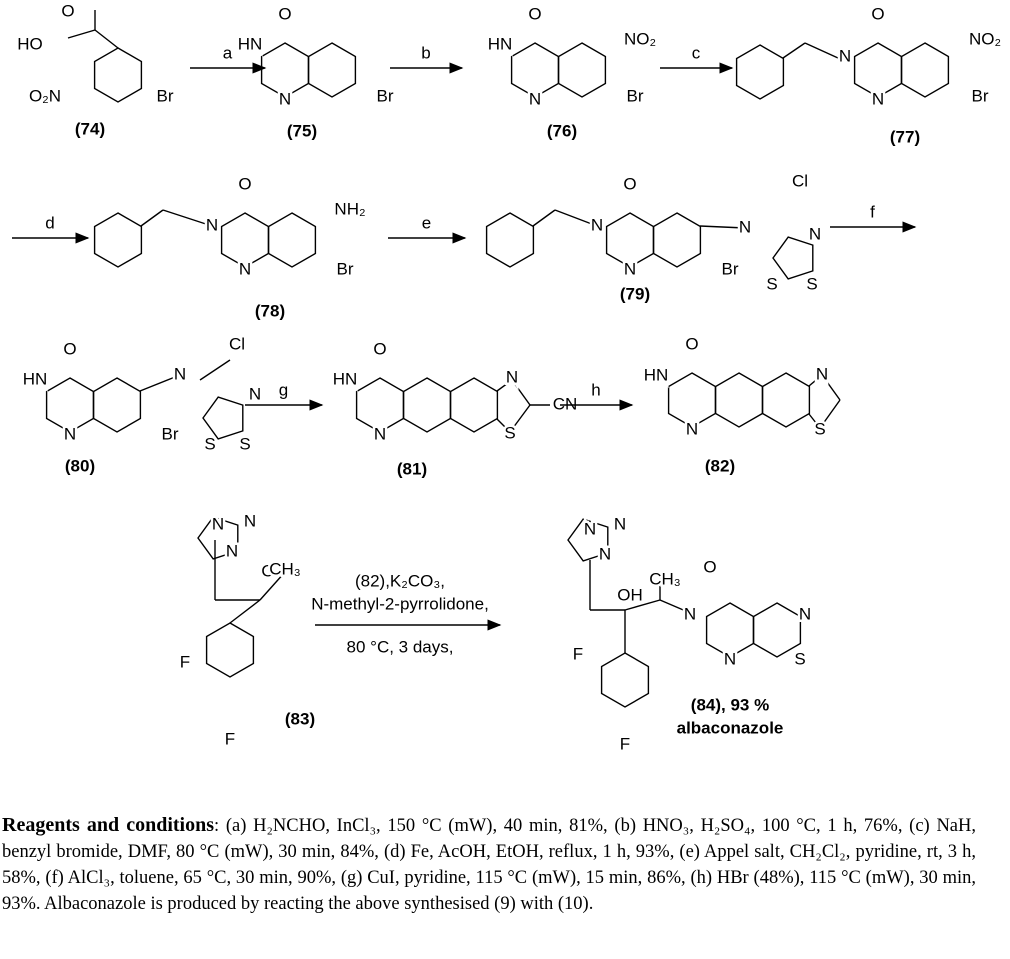 The width and height of the screenshot is (1010, 959). What do you see at coordinates (412, 468) in the screenshot?
I see `compound-label: (81)` at bounding box center [412, 468].